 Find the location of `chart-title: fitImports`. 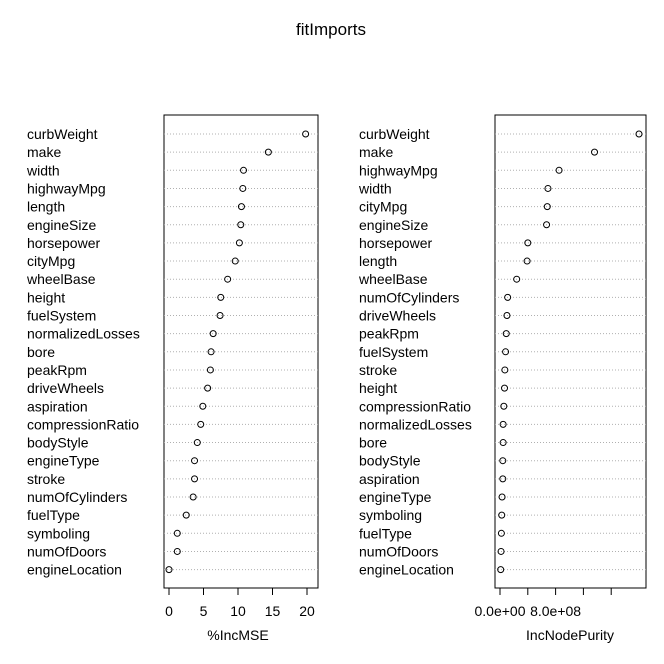

chart-title: fitImports is located at coordinates (331, 29).